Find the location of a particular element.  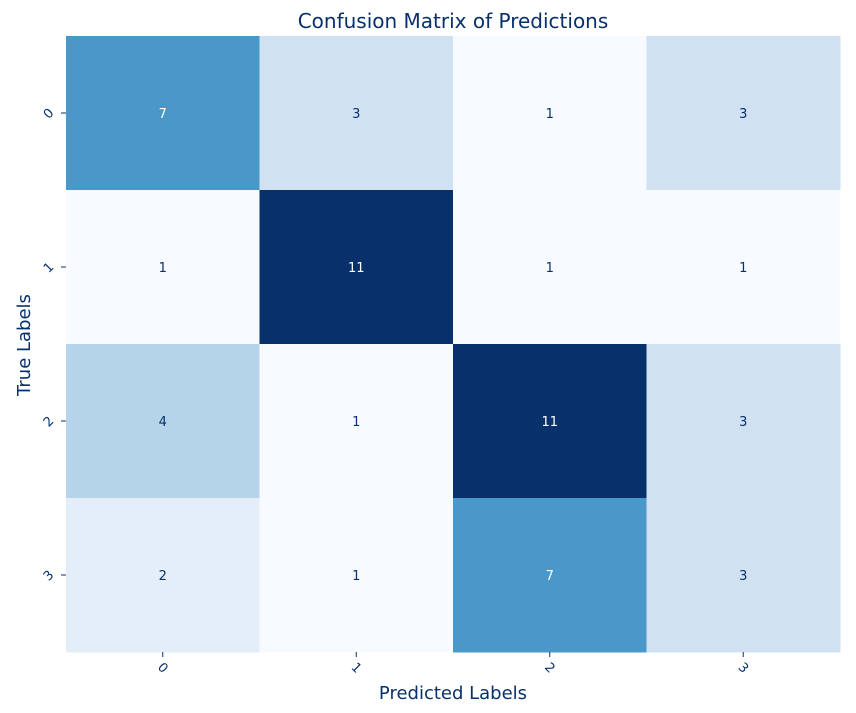

heatmap-cell-r0-c1 is located at coordinates (356, 113).